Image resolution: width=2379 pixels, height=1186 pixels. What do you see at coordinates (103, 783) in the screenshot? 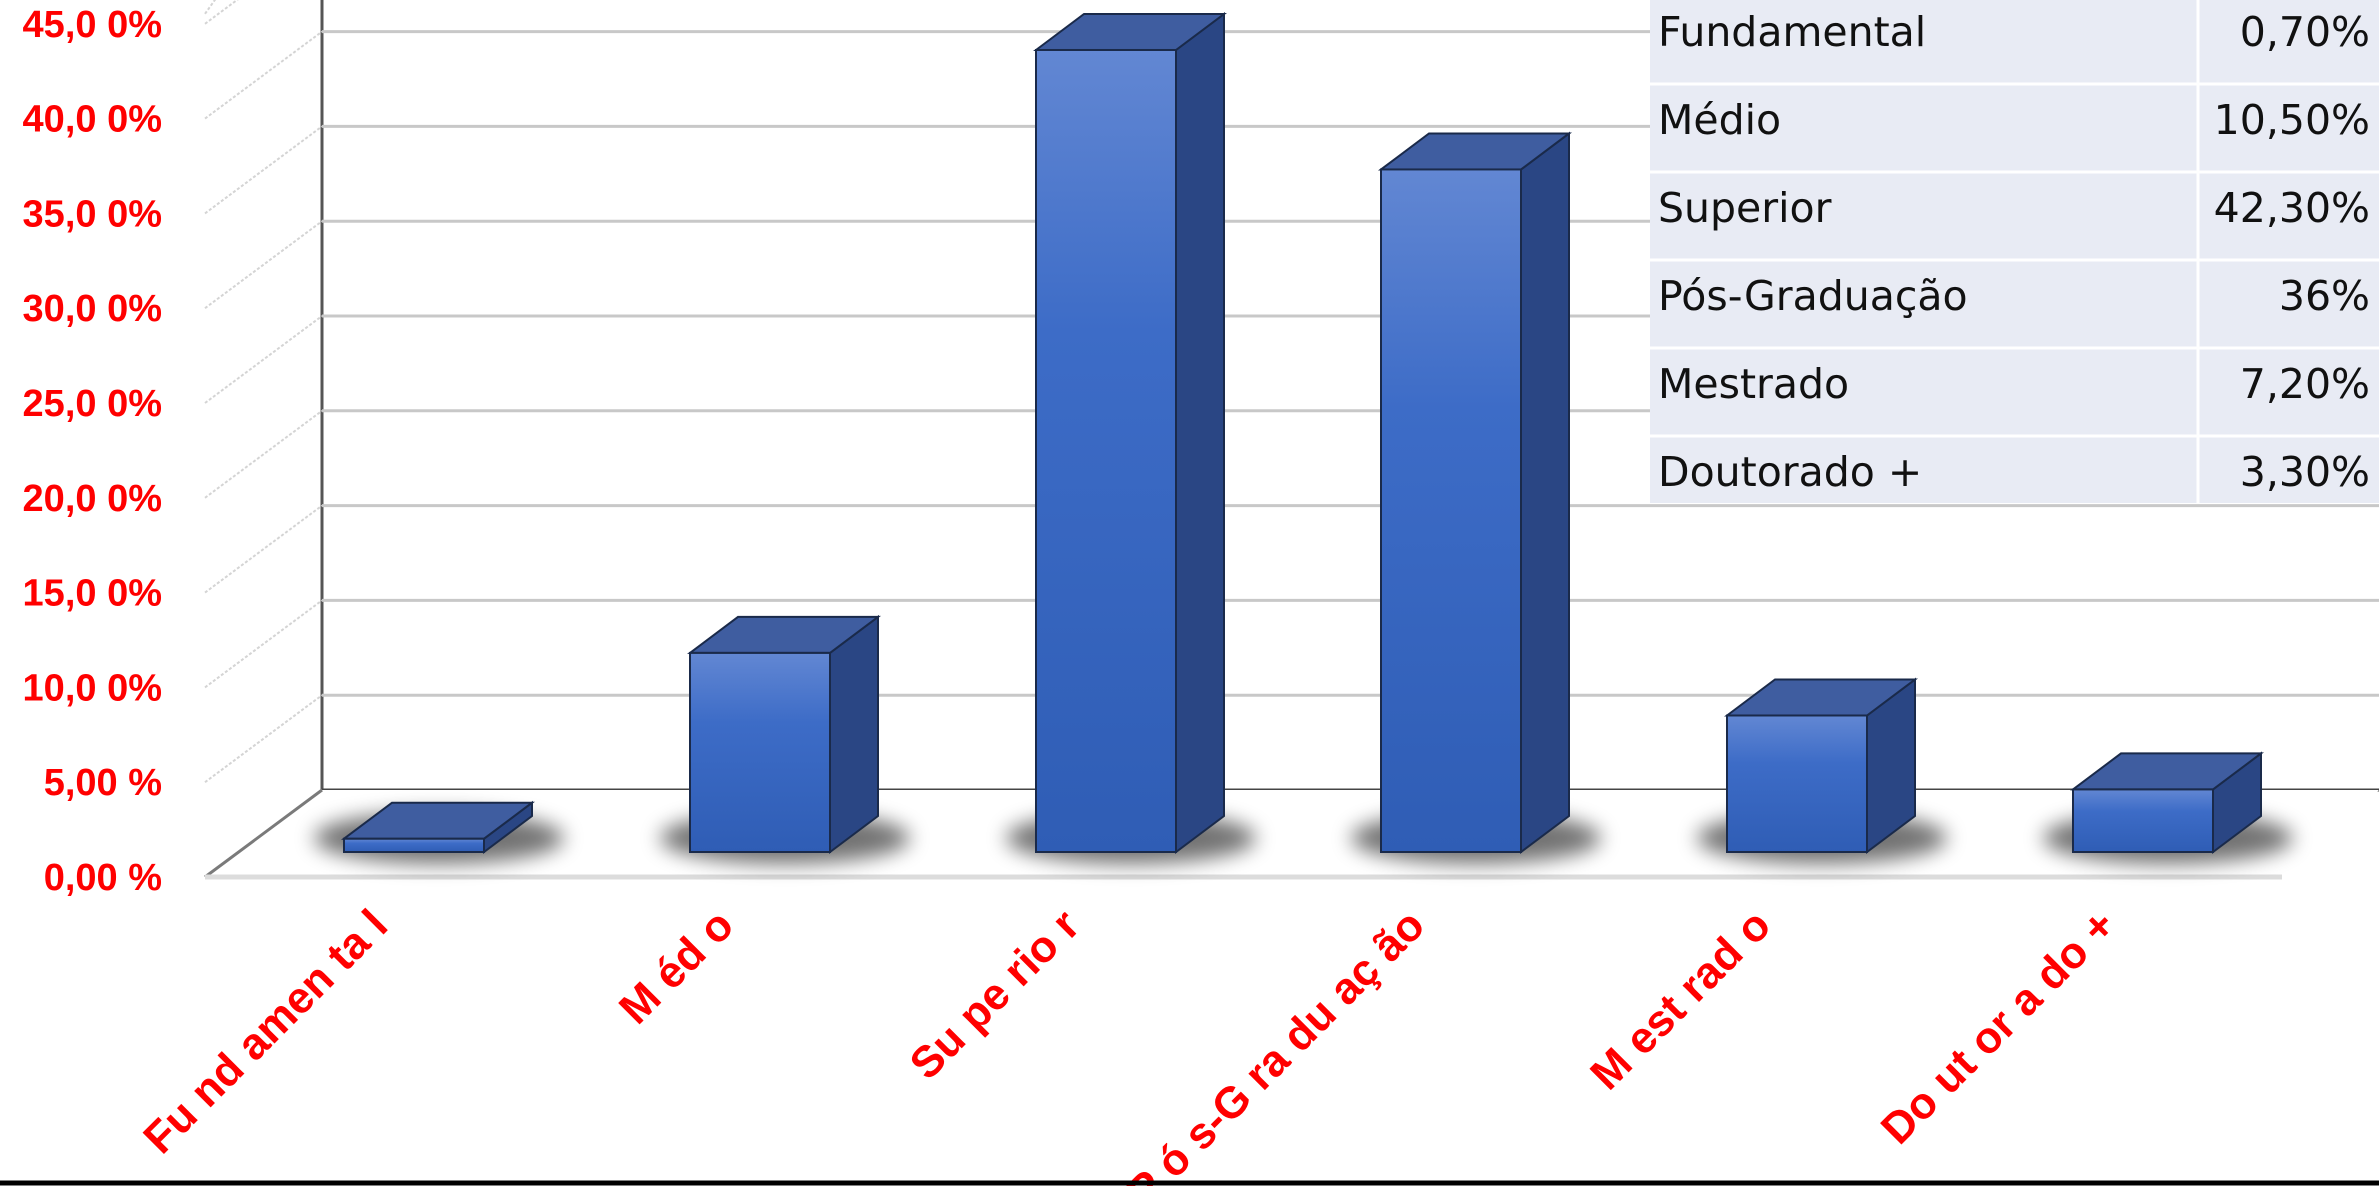
I see `y-tick-label: 5,00 %` at bounding box center [103, 783].